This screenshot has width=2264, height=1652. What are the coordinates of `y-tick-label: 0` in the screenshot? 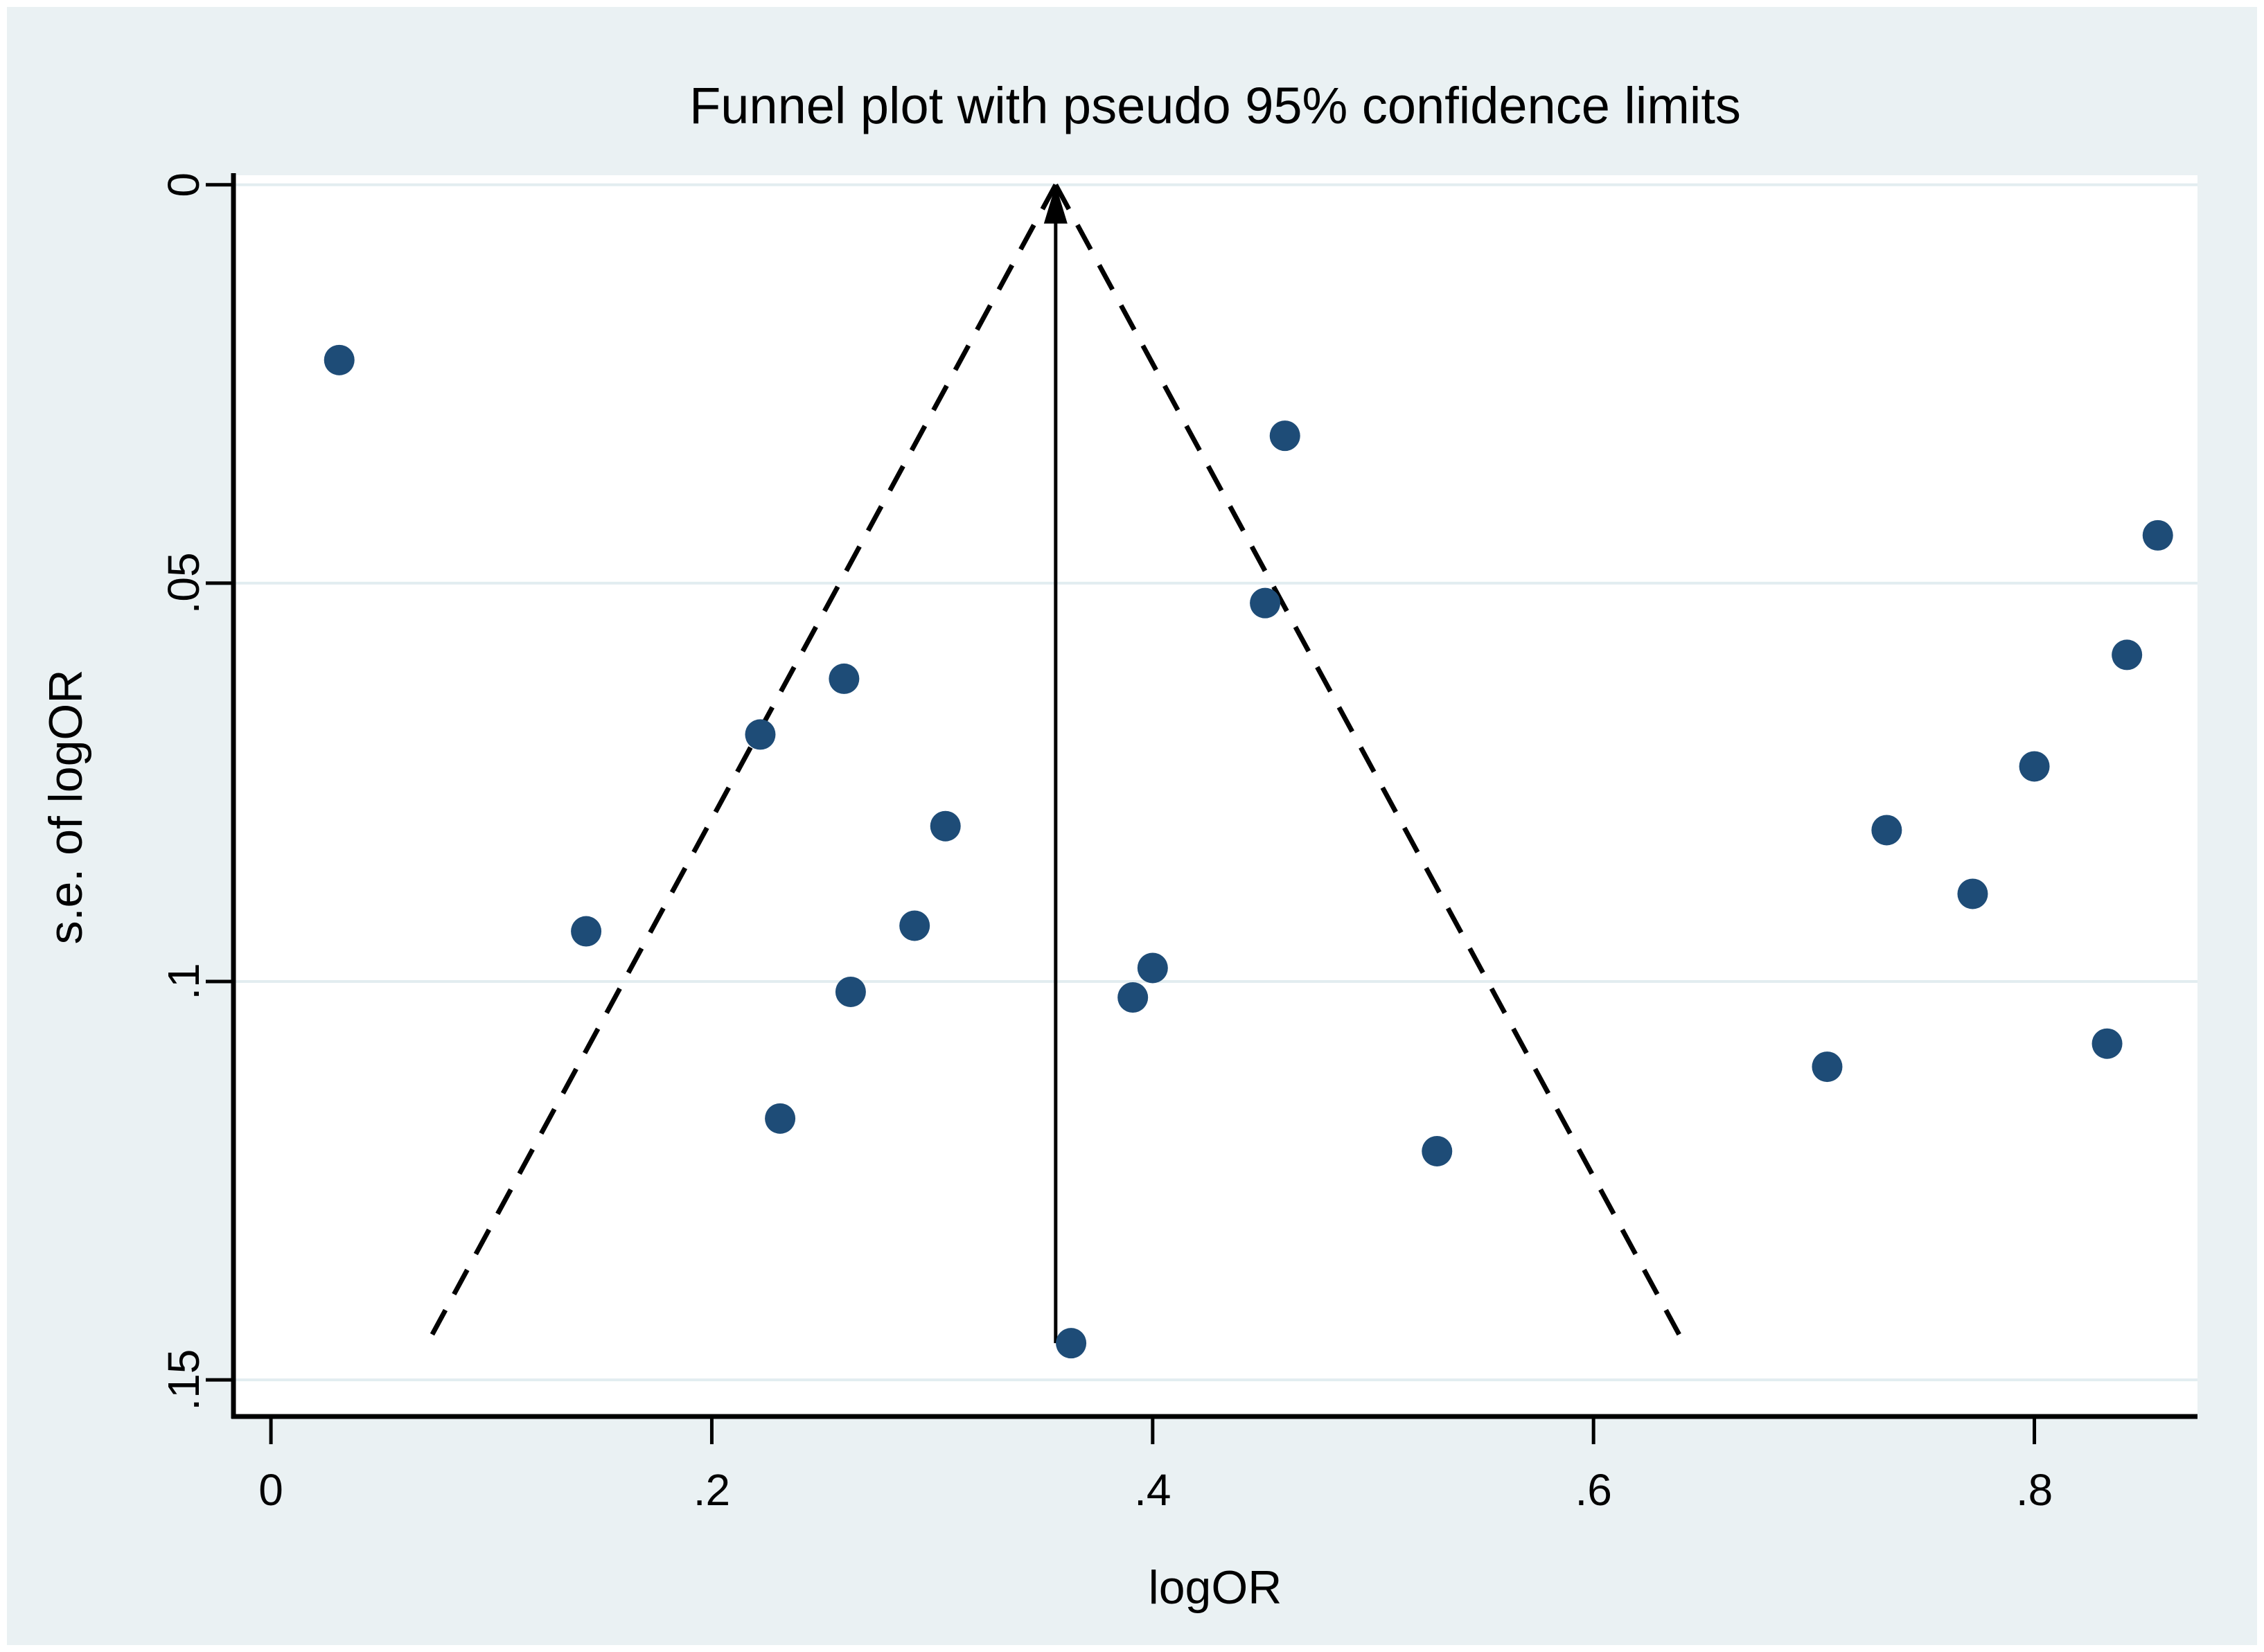 It's located at (184, 184).